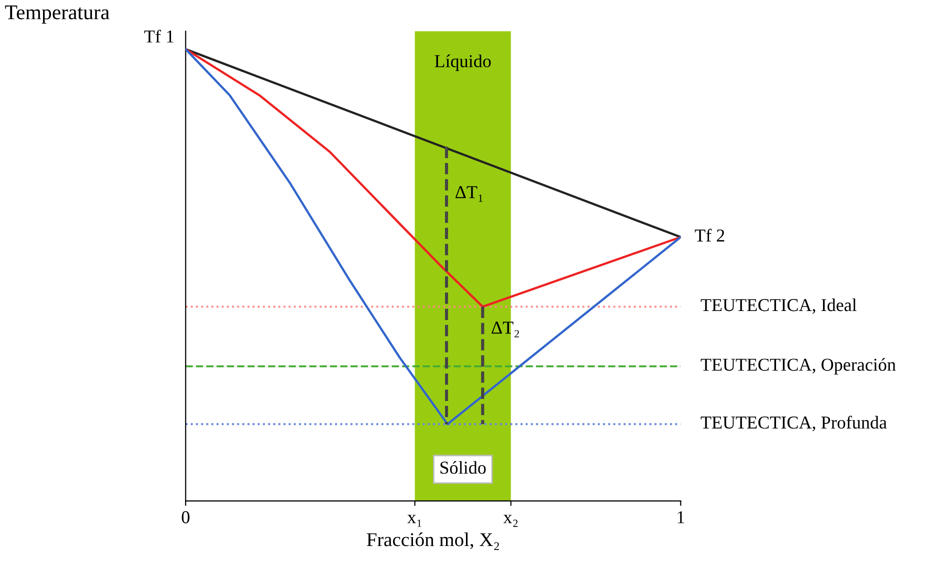 The width and height of the screenshot is (952, 566). Describe the element at coordinates (793, 424) in the screenshot. I see `ref-line-label: TEUTECTICA, Profunda` at that location.